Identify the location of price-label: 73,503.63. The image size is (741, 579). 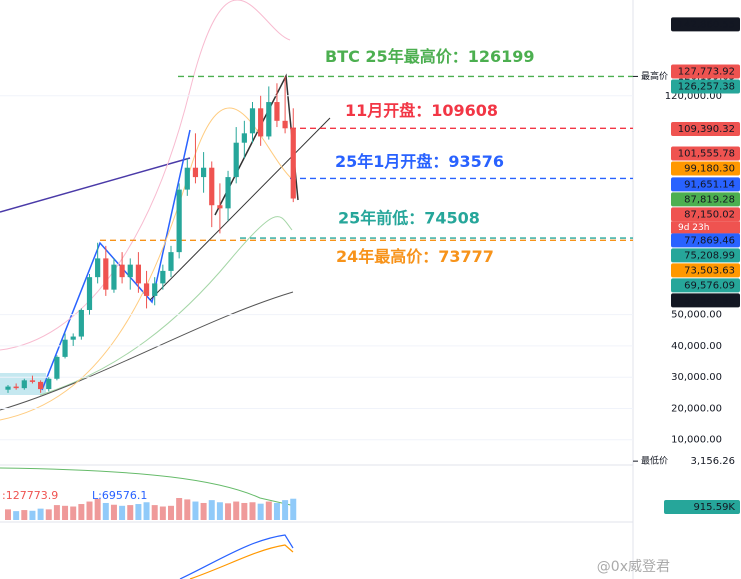
(709, 270).